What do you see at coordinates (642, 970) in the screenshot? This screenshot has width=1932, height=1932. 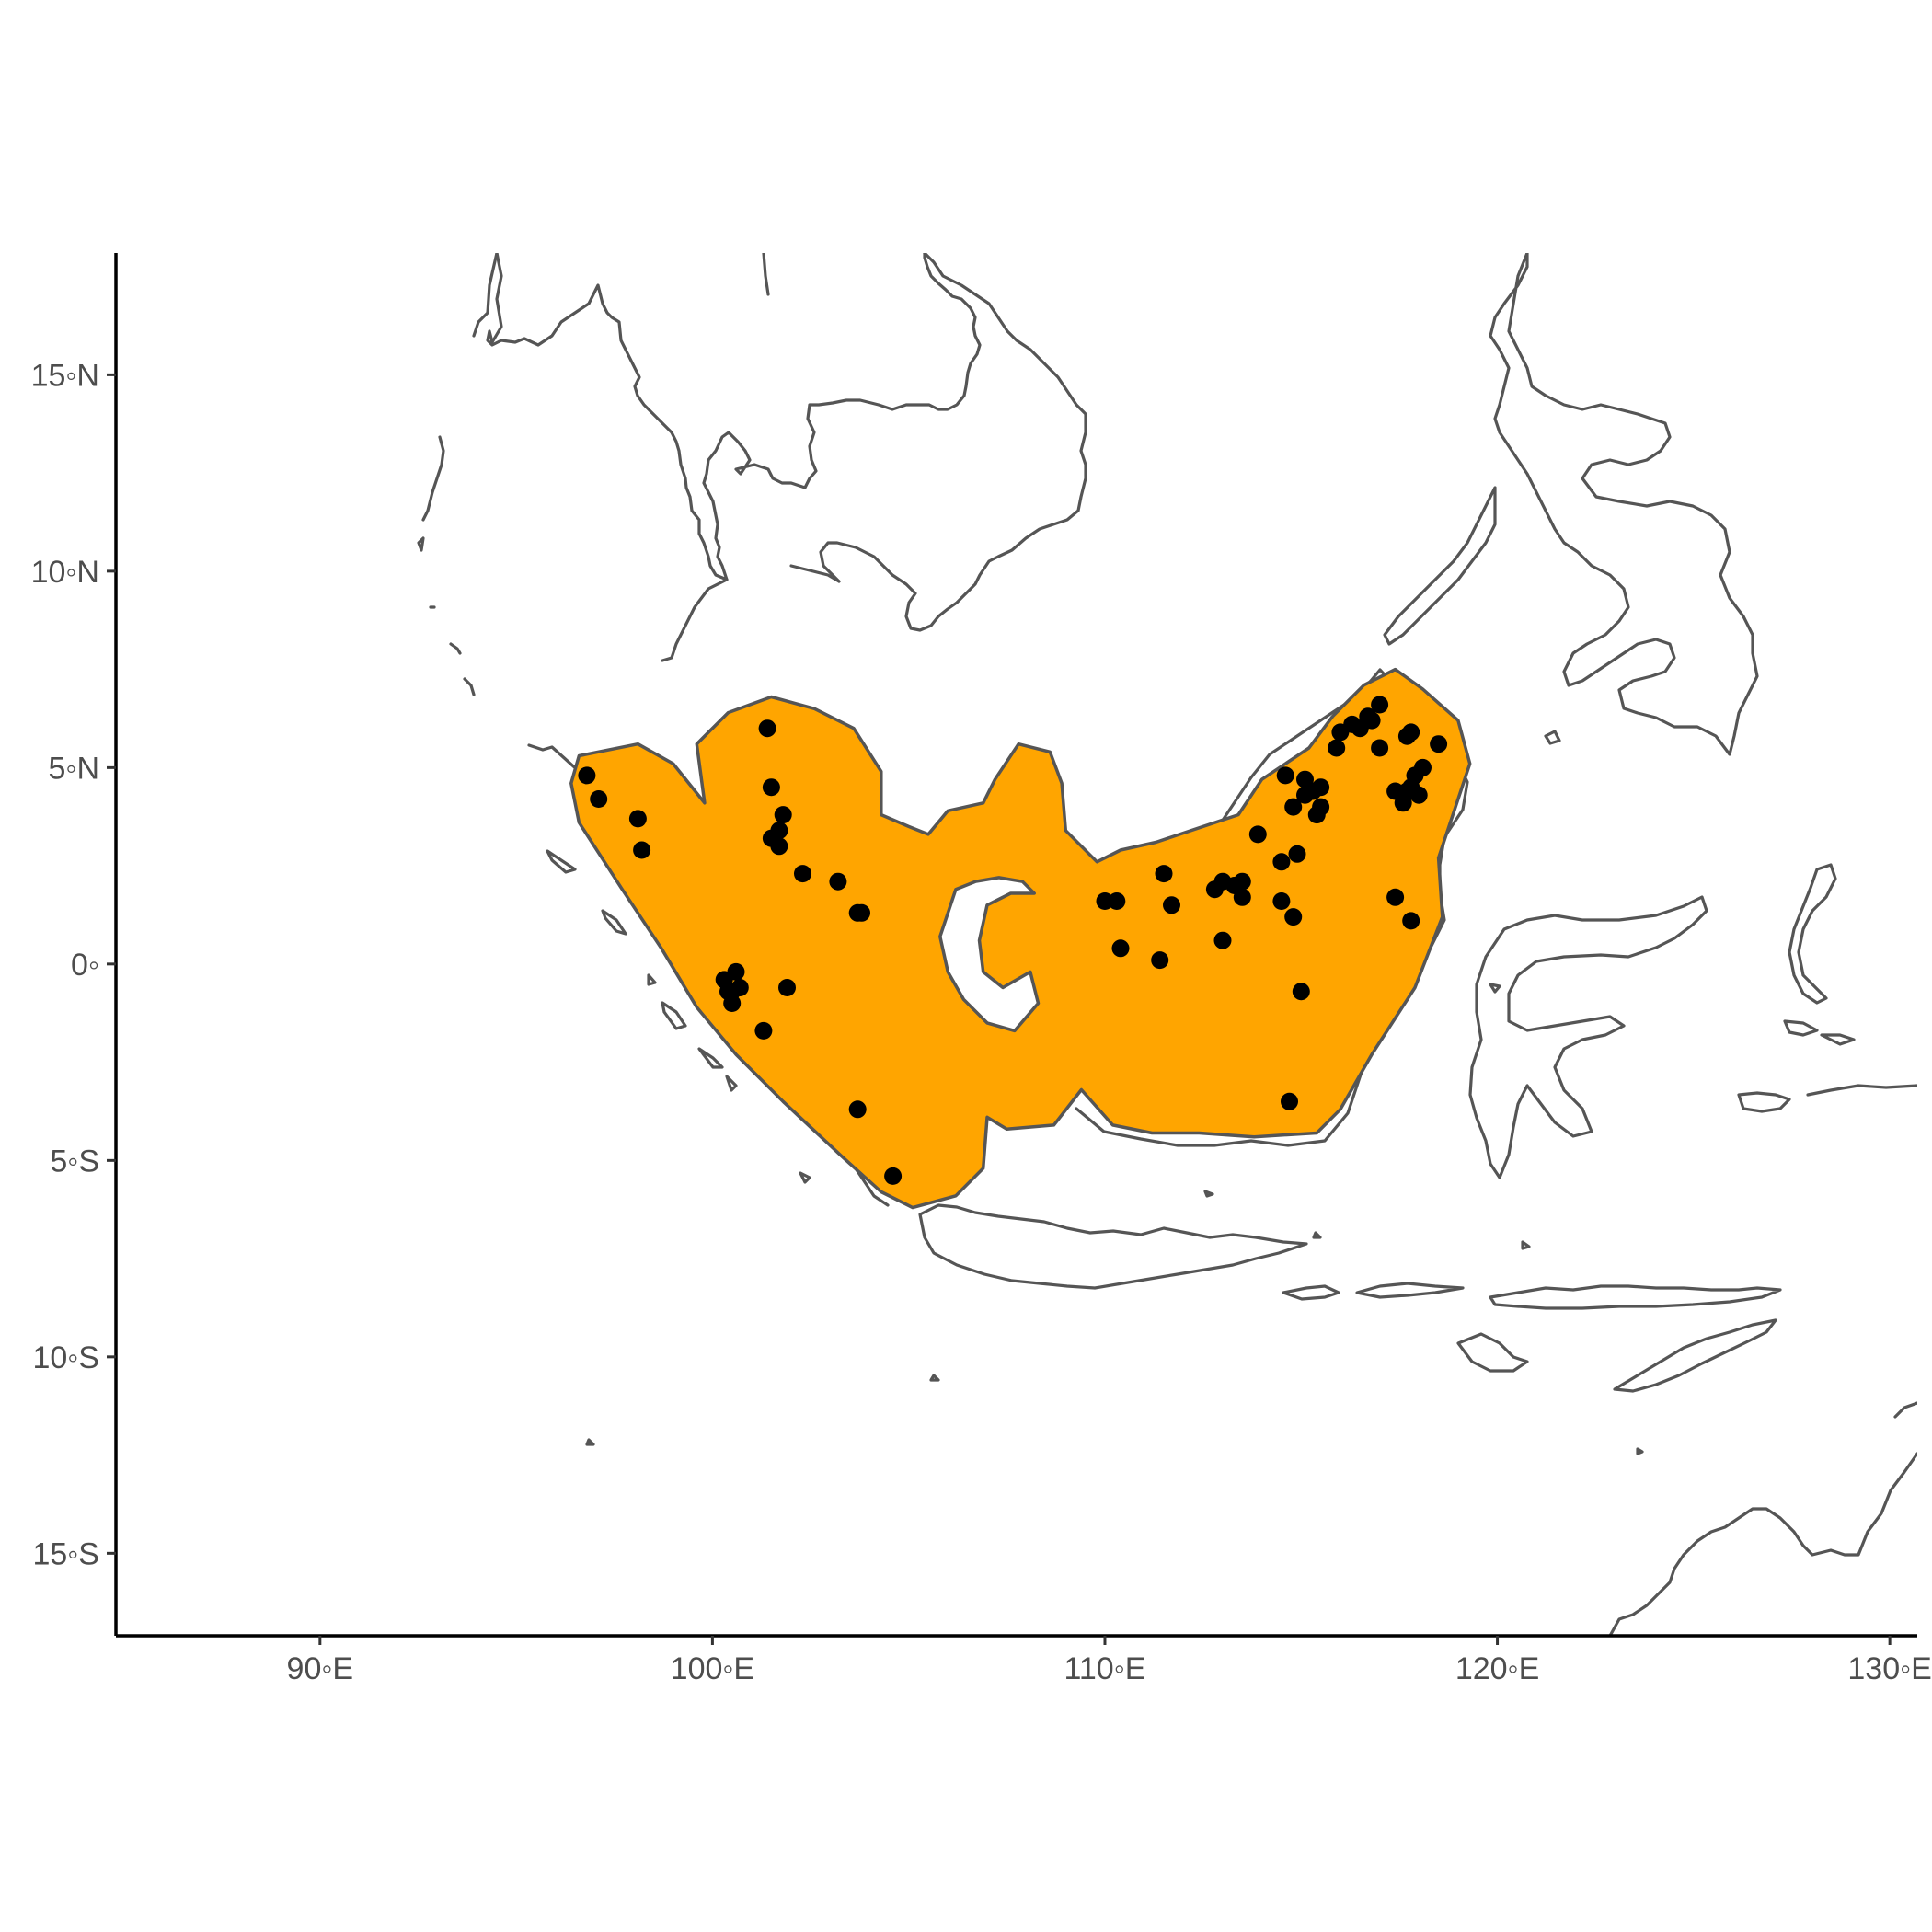 I see `sumatra-west-islands` at bounding box center [642, 970].